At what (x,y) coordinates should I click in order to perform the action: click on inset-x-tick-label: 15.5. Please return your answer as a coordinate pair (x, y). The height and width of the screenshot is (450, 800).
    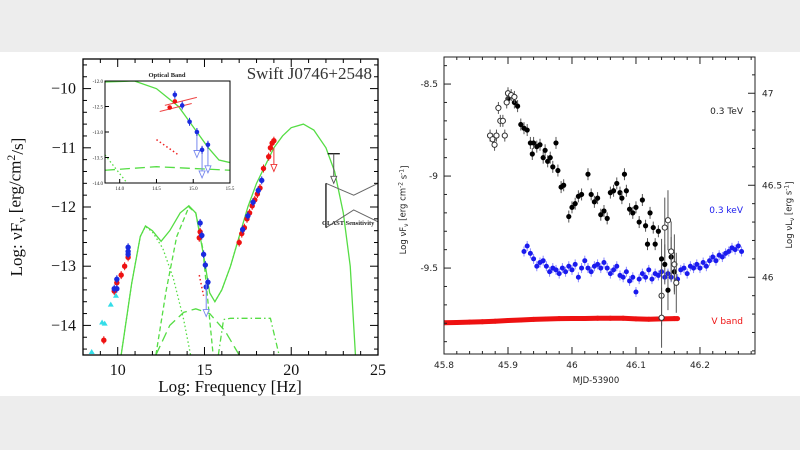
    Looking at the image, I should click on (230, 189).